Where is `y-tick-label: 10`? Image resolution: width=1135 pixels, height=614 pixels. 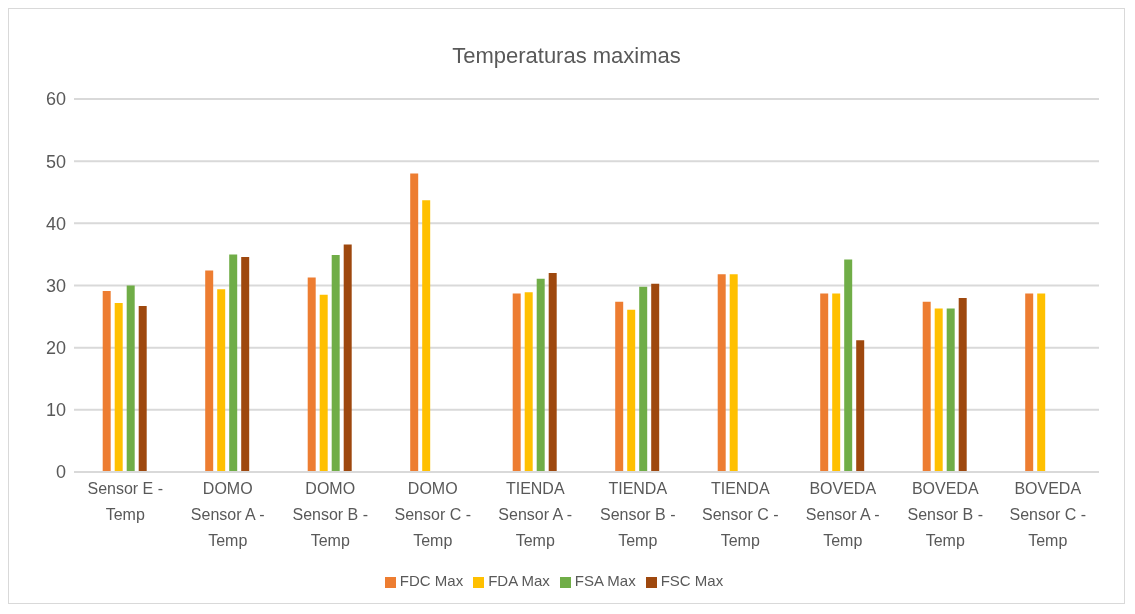
y-tick-label: 10 is located at coordinates (55, 410).